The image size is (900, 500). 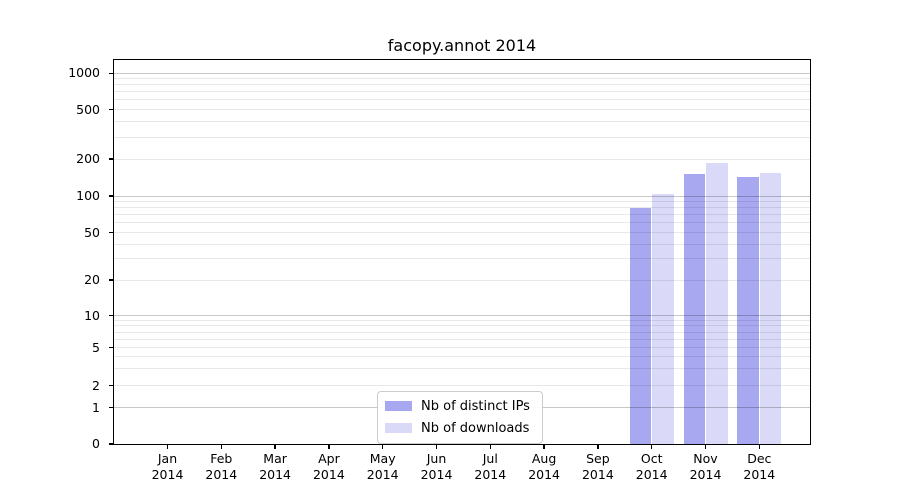 What do you see at coordinates (490, 447) in the screenshot?
I see `x-tick-jul` at bounding box center [490, 447].